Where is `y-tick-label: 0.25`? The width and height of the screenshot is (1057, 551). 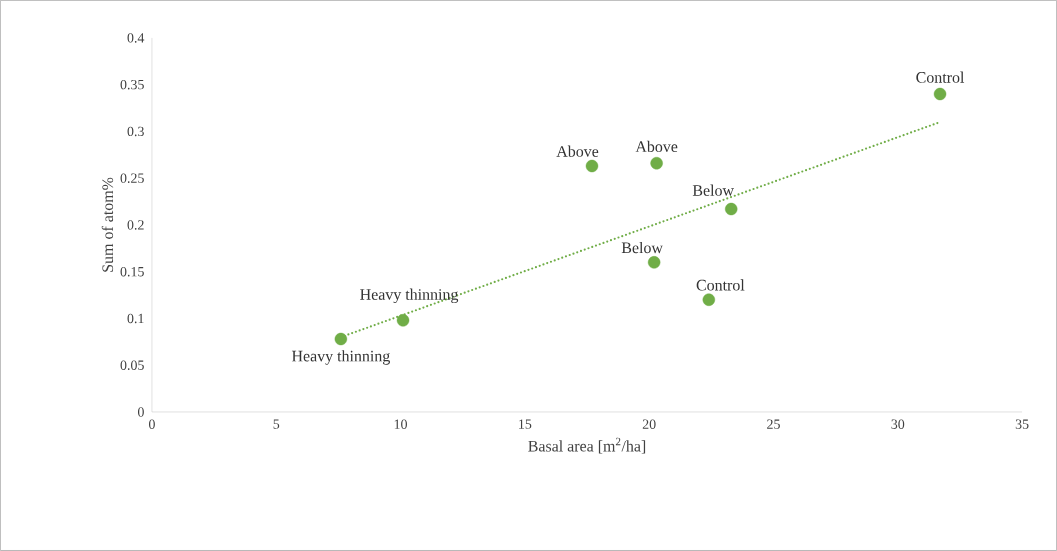 y-tick-label: 0.25 is located at coordinates (132, 178).